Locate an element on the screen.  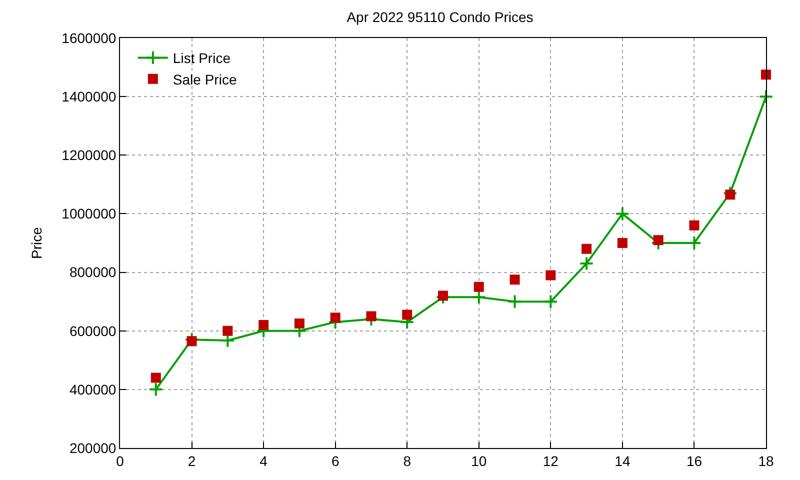
y-tick-label: 1200000 is located at coordinates (89, 155).